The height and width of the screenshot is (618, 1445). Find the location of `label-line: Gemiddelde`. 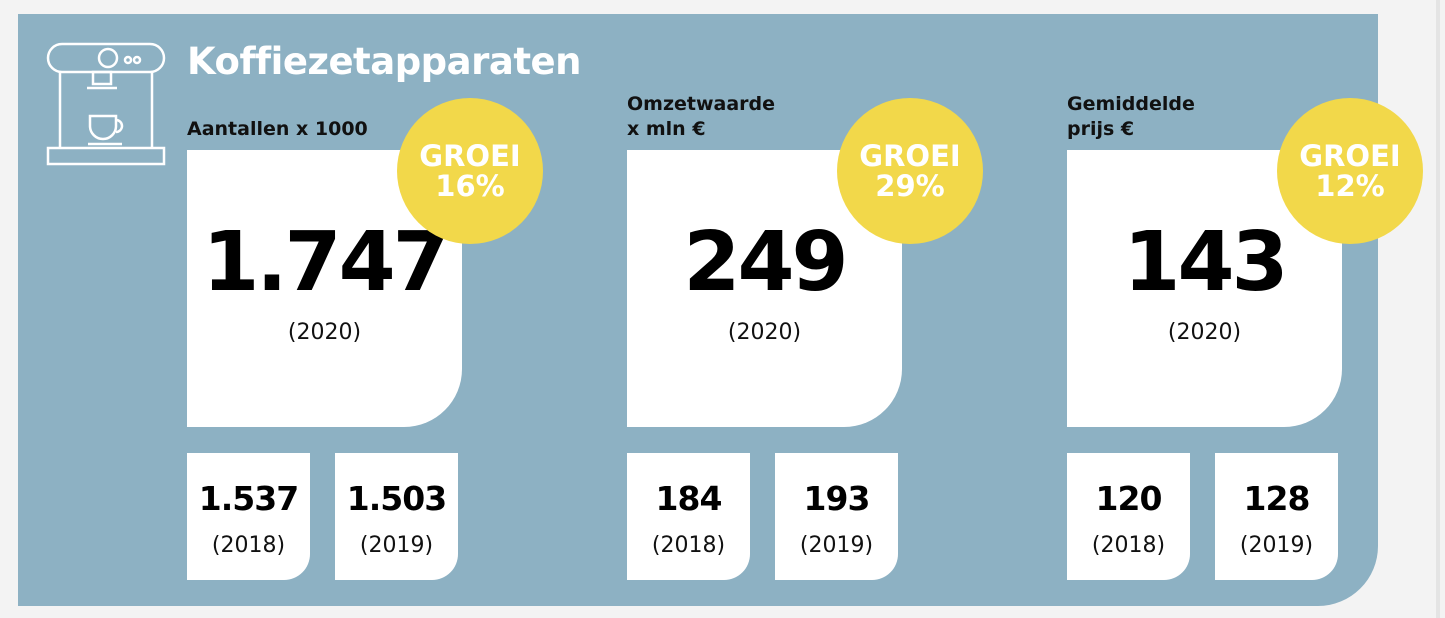

label-line: Gemiddelde is located at coordinates (1131, 104).